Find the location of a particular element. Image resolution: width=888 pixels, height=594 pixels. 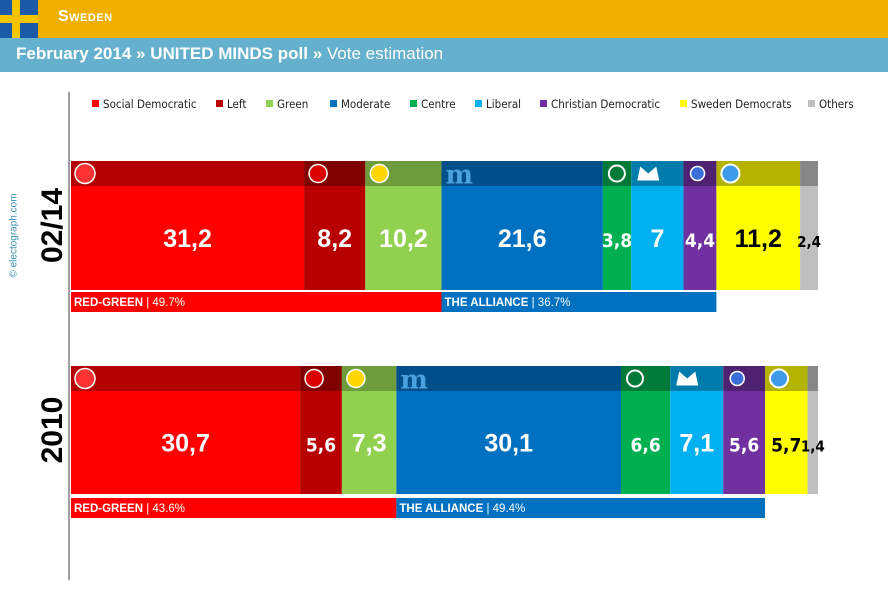

data-label: 7,1 is located at coordinates (696, 444).